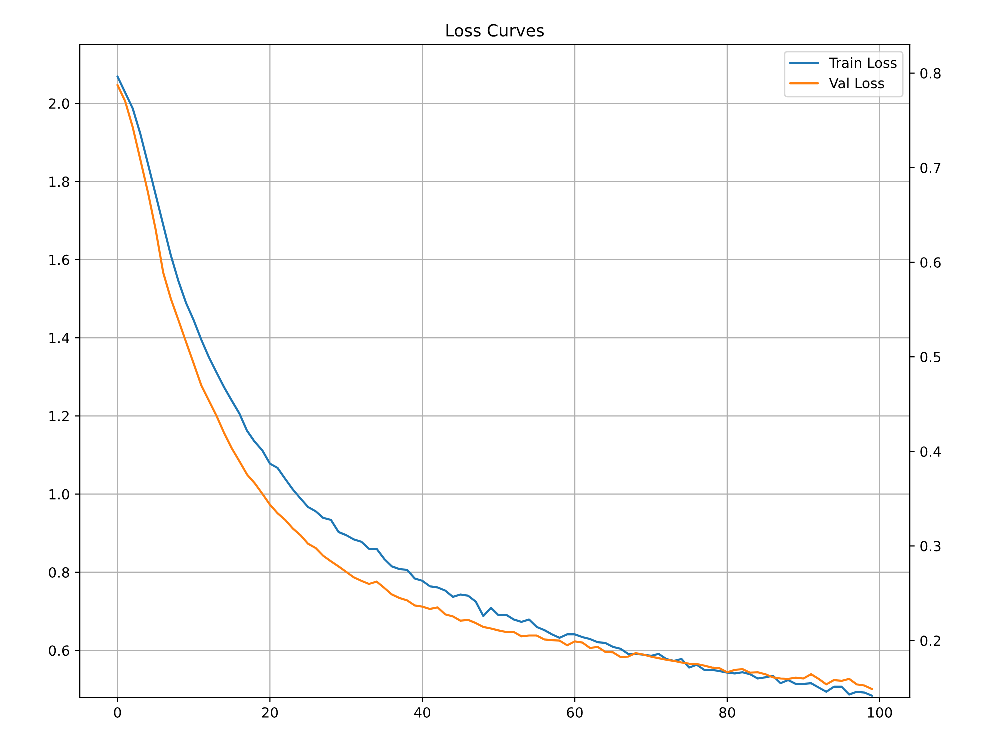  I want to click on y2-tick-label: 0.7, so click(930, 168).